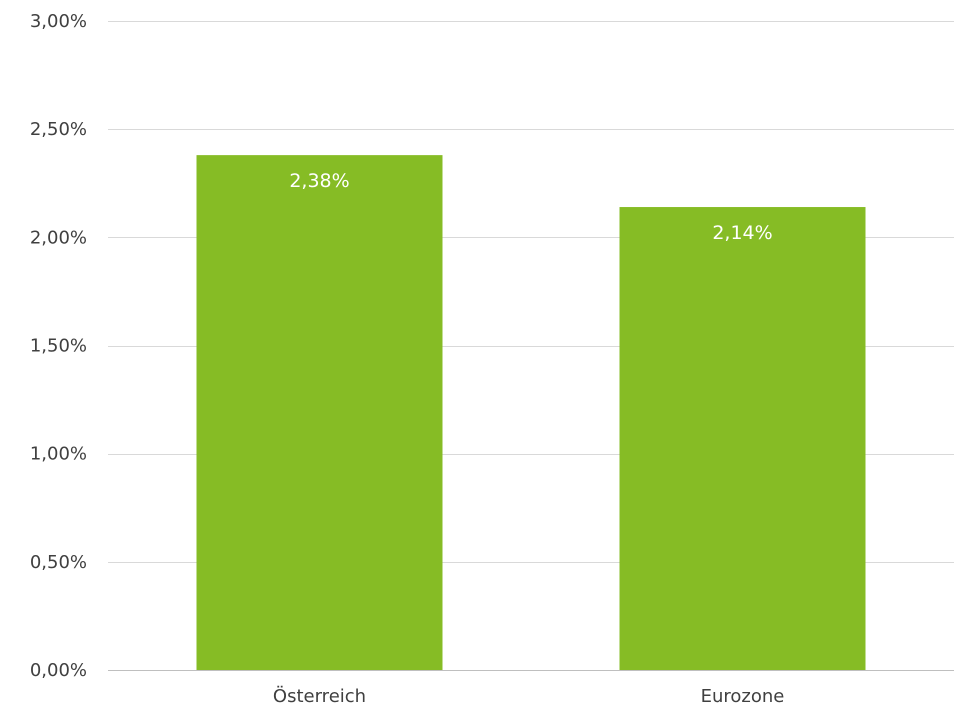 The image size is (954, 711). I want to click on y-tick-label: 2,00%, so click(58, 237).